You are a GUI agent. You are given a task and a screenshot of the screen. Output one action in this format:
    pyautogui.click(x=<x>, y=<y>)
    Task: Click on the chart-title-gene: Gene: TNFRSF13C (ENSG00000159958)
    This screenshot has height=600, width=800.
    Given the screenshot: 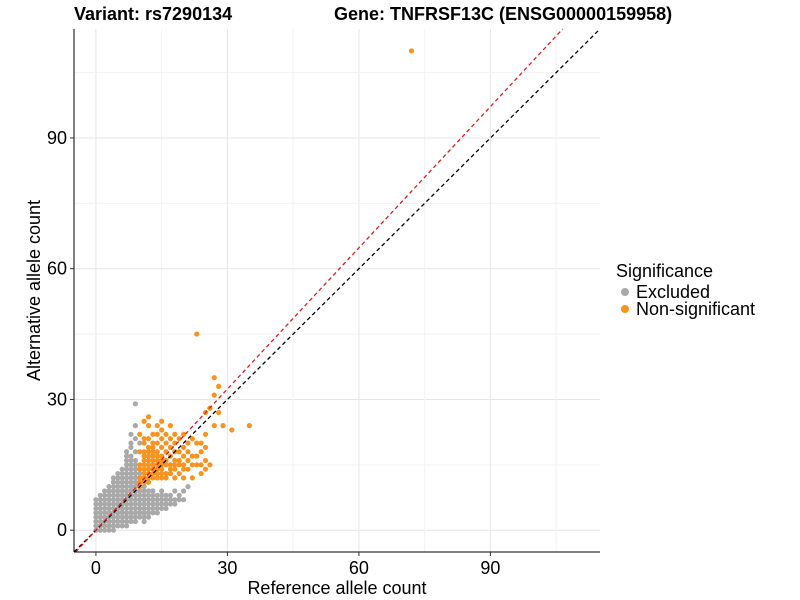 What is the action you would take?
    pyautogui.click(x=503, y=14)
    